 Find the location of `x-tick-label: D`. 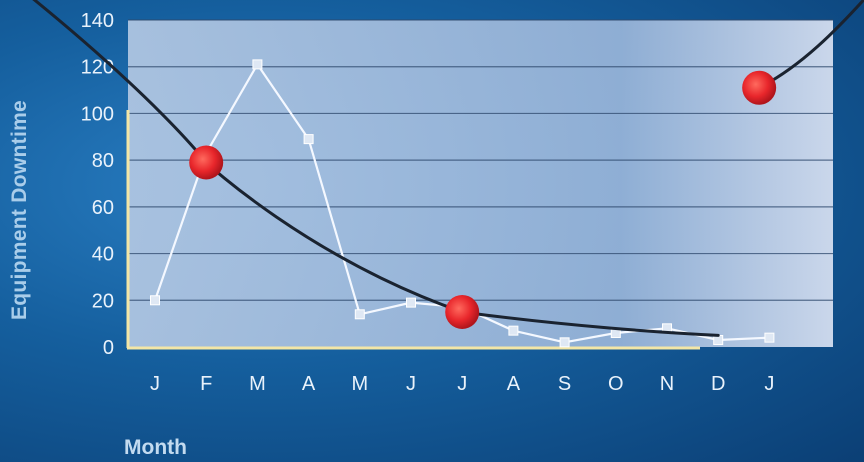

x-tick-label: D is located at coordinates (718, 384).